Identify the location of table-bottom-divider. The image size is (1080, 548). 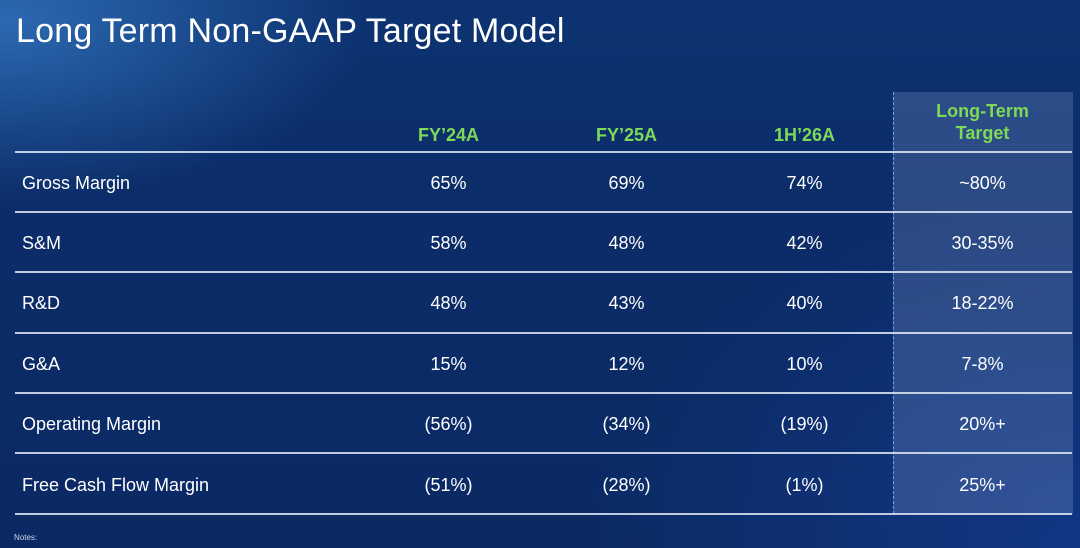
(543, 514).